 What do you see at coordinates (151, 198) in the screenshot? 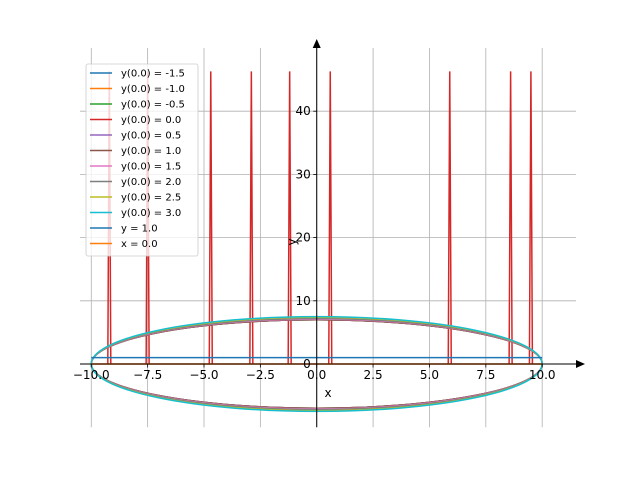
I see `legend-label: y(0.0) = 2.5` at bounding box center [151, 198].